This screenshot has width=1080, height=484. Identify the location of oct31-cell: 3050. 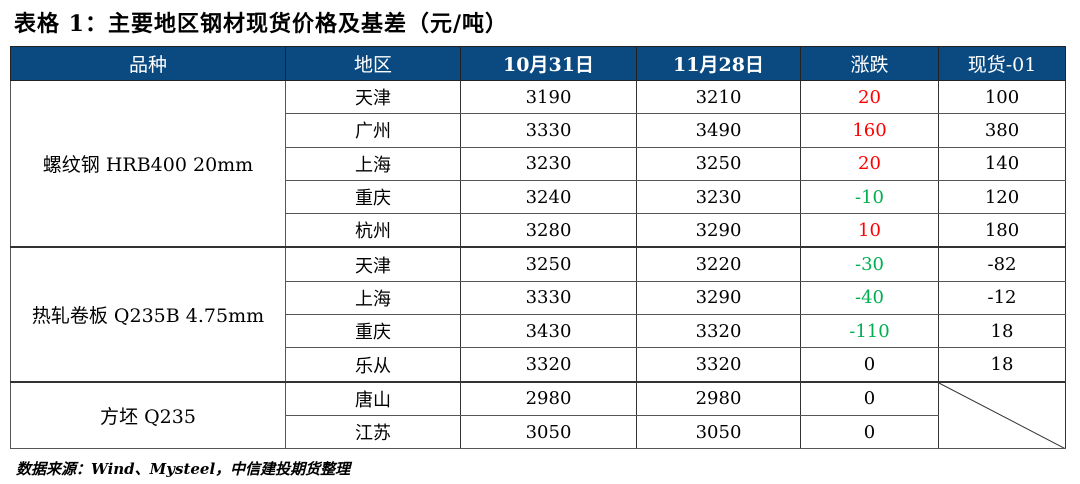
(548, 432).